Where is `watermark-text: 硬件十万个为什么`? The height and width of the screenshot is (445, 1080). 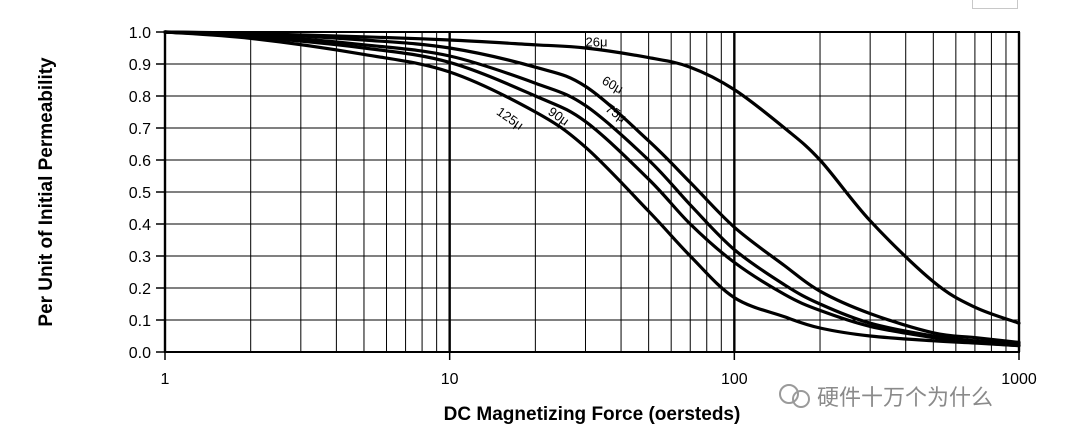
watermark-text: 硬件十万个为什么 is located at coordinates (905, 398).